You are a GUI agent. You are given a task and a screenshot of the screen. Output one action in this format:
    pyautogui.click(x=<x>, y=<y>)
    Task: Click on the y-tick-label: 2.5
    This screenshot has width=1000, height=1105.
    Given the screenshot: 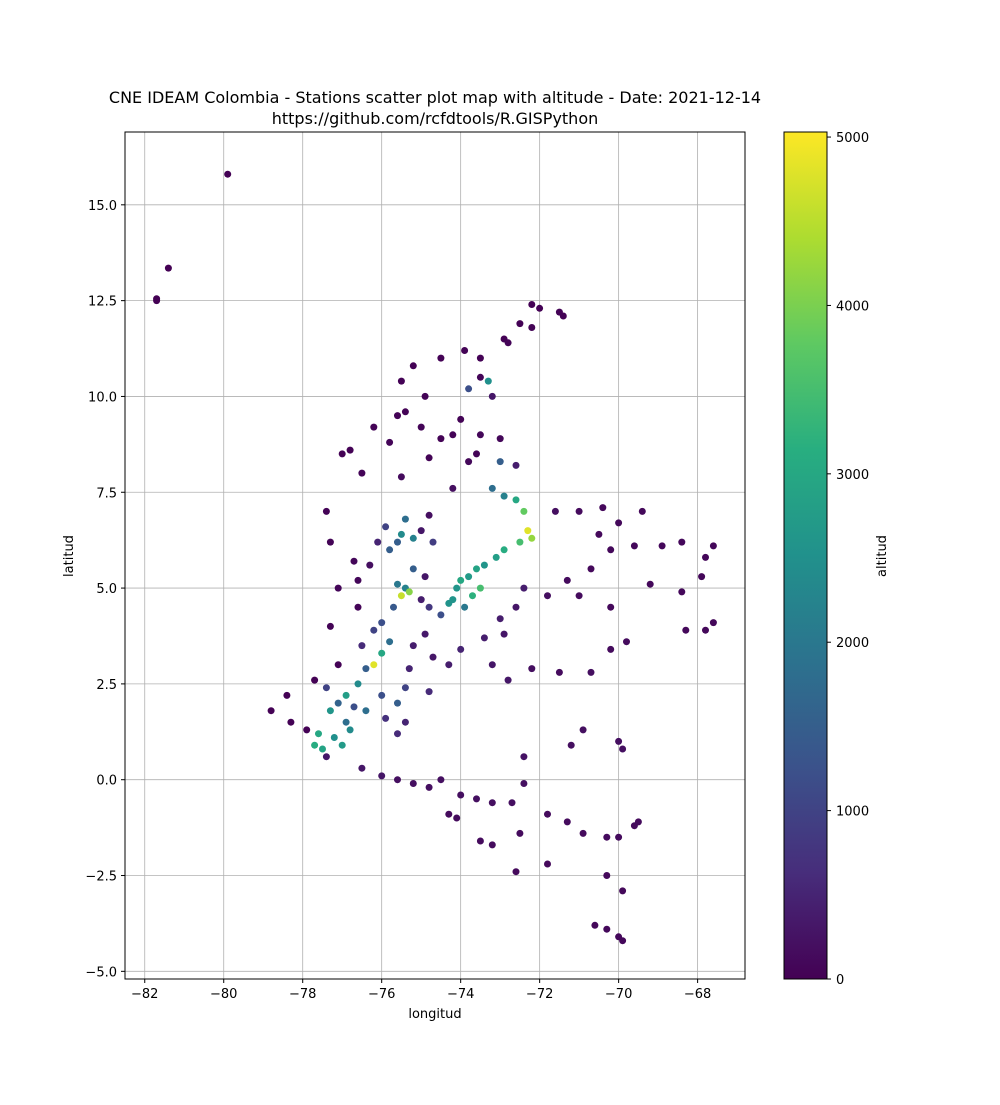 What is the action you would take?
    pyautogui.click(x=106, y=685)
    